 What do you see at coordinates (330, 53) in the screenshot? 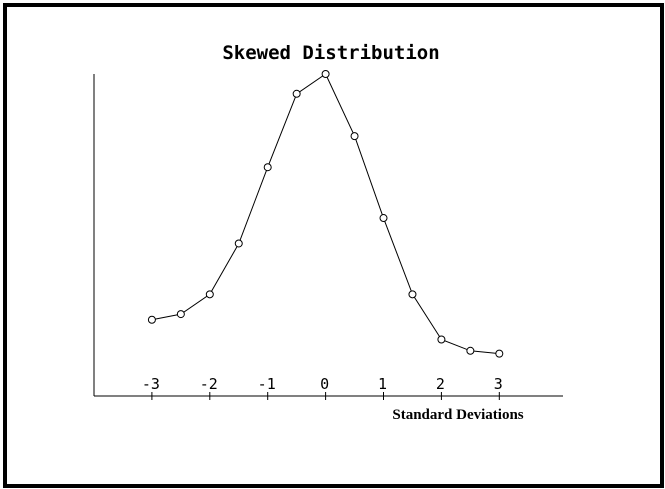
I see `chart-title: Skewed Distribution` at bounding box center [330, 53].